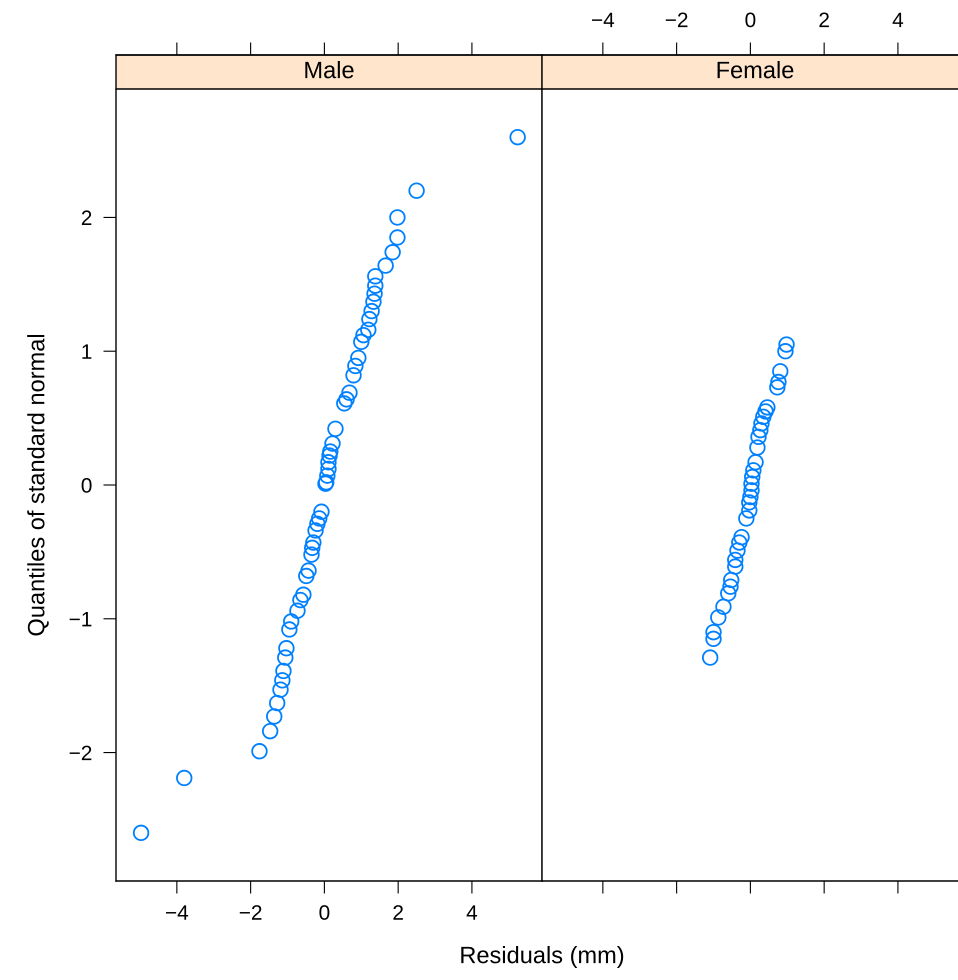 Image resolution: width=958 pixels, height=980 pixels. What do you see at coordinates (81, 753) in the screenshot?
I see `y-tick-label: −2` at bounding box center [81, 753].